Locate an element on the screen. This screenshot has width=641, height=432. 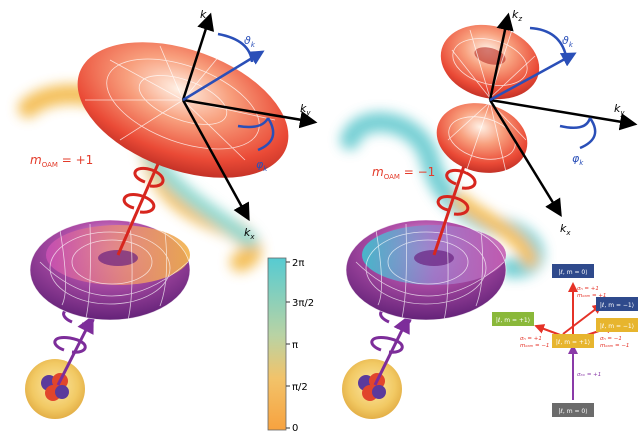
left-axes is located at coordinates (249, 117).